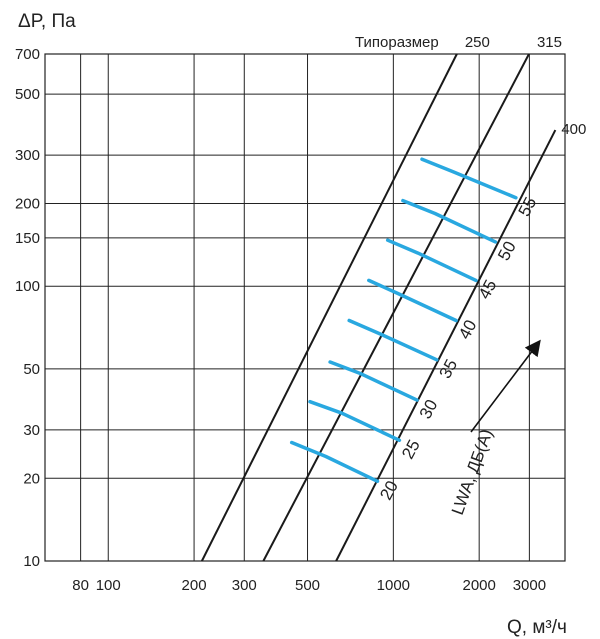  What do you see at coordinates (31, 561) in the screenshot?
I see `y-tick-label: 10` at bounding box center [31, 561].